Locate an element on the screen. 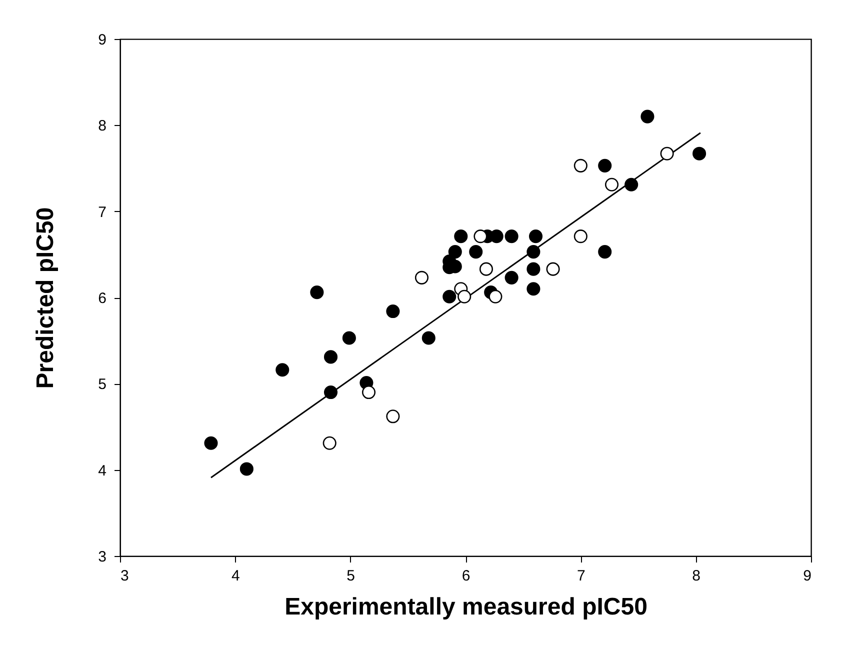 The image size is (843, 660). x-tick-label: 4 is located at coordinates (235, 576).